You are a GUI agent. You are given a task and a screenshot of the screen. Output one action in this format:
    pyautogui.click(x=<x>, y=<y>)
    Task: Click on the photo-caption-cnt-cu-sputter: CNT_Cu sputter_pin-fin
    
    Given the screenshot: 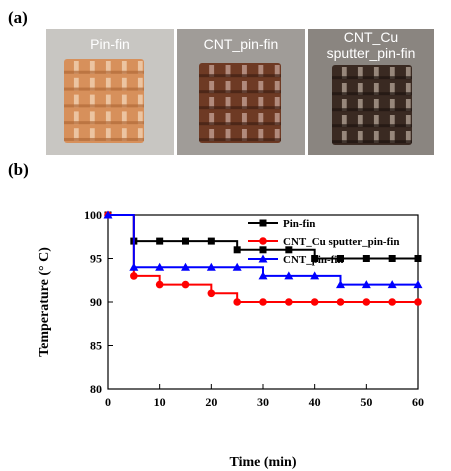 What is the action you would take?
    pyautogui.click(x=371, y=45)
    